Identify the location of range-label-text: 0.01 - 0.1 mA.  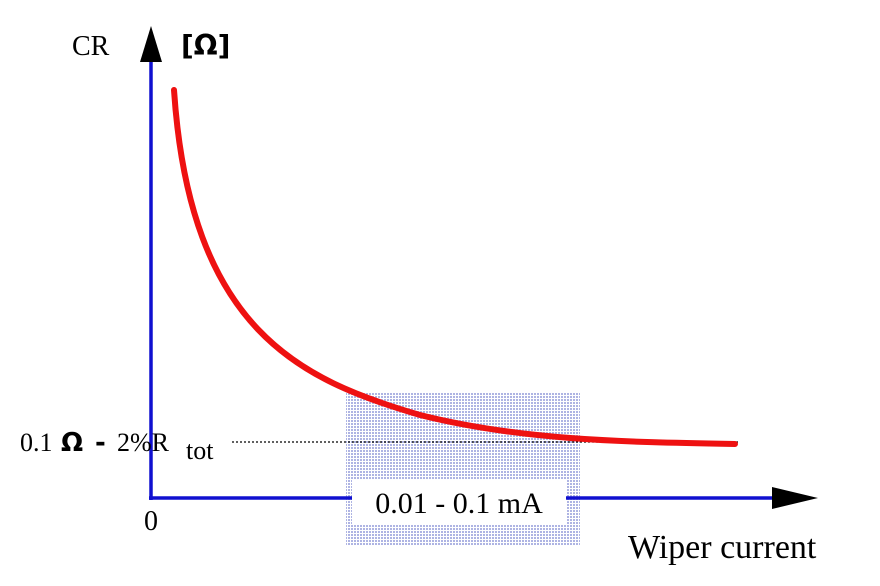
(459, 503).